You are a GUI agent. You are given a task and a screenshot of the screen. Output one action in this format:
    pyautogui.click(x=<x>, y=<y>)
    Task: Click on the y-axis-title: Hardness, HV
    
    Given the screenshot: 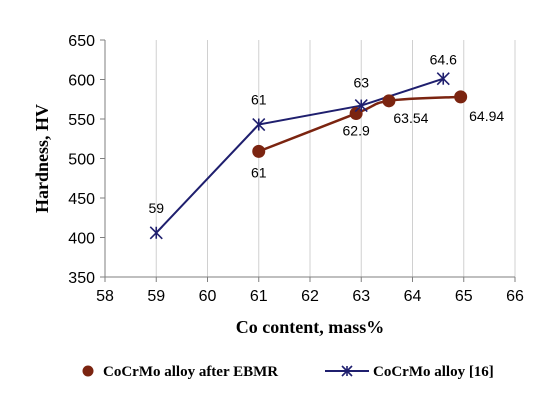 What is the action you would take?
    pyautogui.click(x=42, y=158)
    